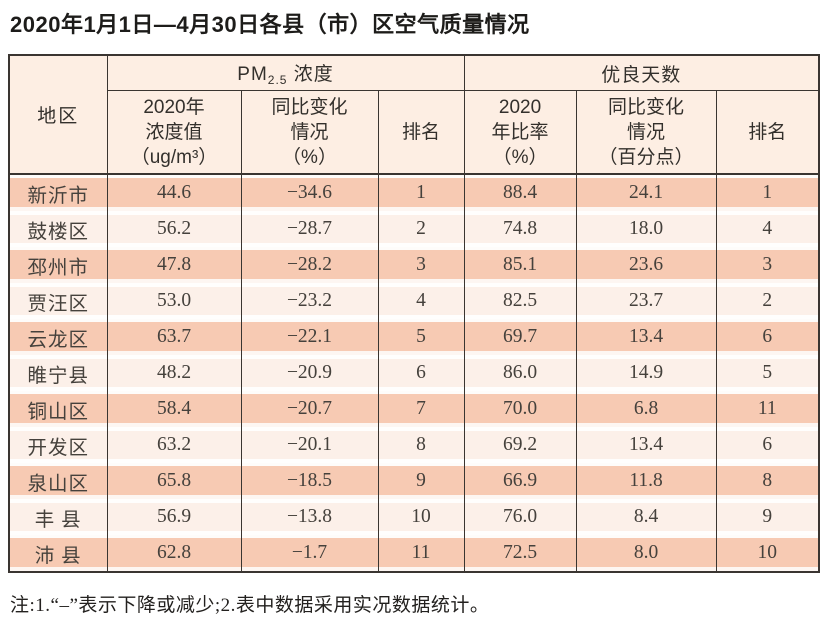 This screenshot has width=825, height=620. Describe the element at coordinates (646, 373) in the screenshot. I see `cell-days-change: 14.9` at that location.